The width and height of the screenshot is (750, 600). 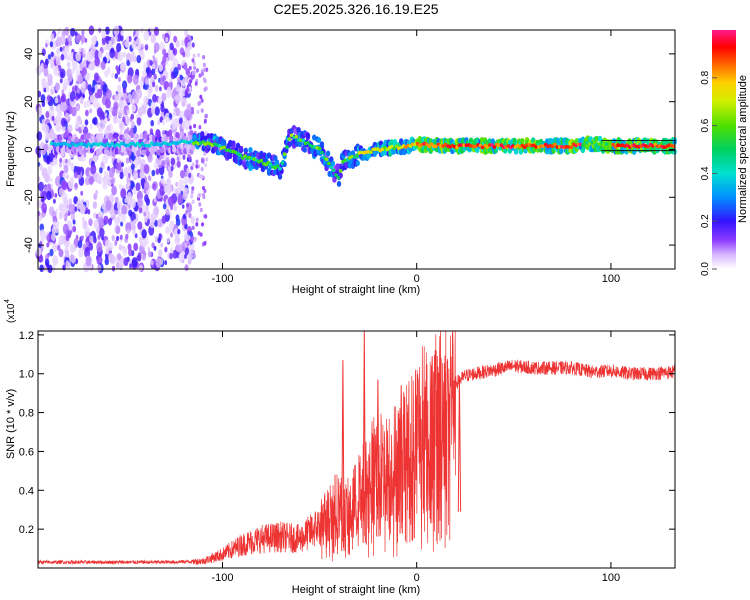 What do you see at coordinates (11, 149) in the screenshot?
I see `spectrogram-ylabel: Frequency (Hz)` at bounding box center [11, 149].